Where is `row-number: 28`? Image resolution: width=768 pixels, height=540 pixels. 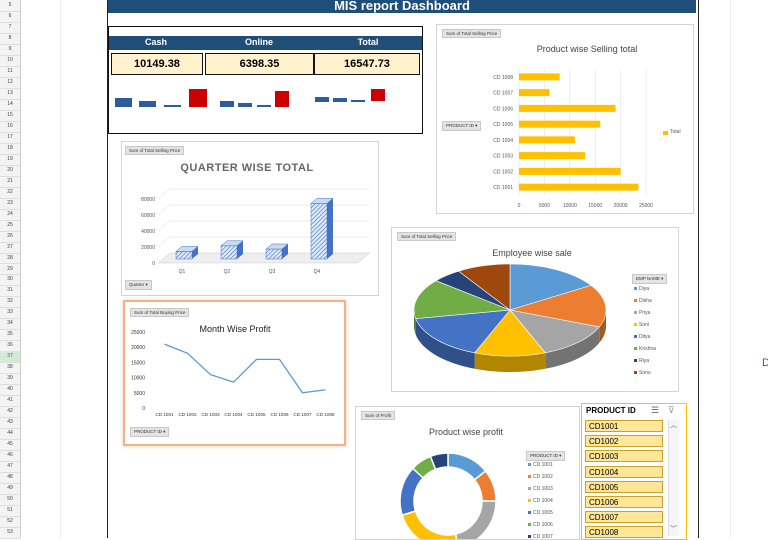 row-number: 28 is located at coordinates (10, 259).